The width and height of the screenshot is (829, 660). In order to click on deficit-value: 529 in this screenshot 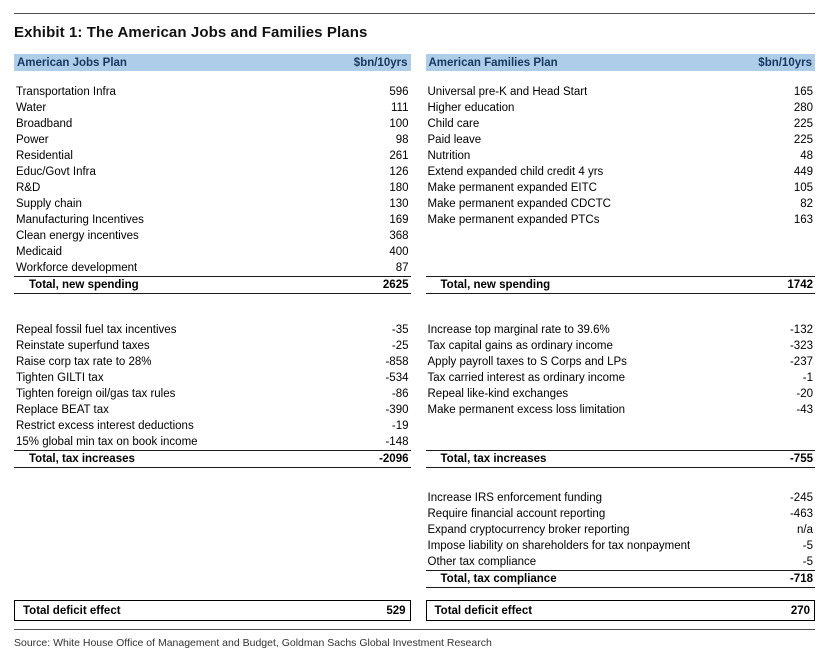, I will do `click(396, 610)`.